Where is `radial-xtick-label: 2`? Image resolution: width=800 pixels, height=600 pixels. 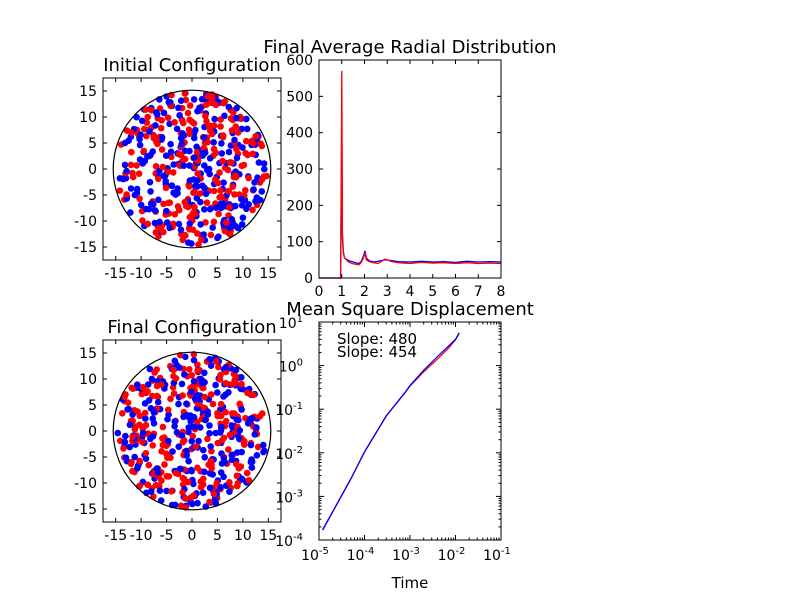 radial-xtick-label: 2 is located at coordinates (364, 292).